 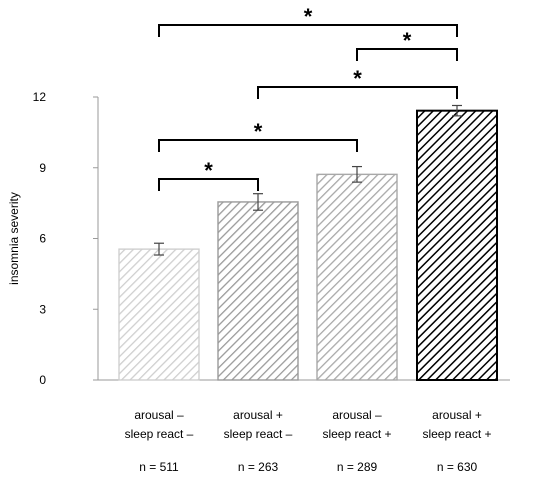 I want to click on sample-size-label: n = 289, so click(x=357, y=467).